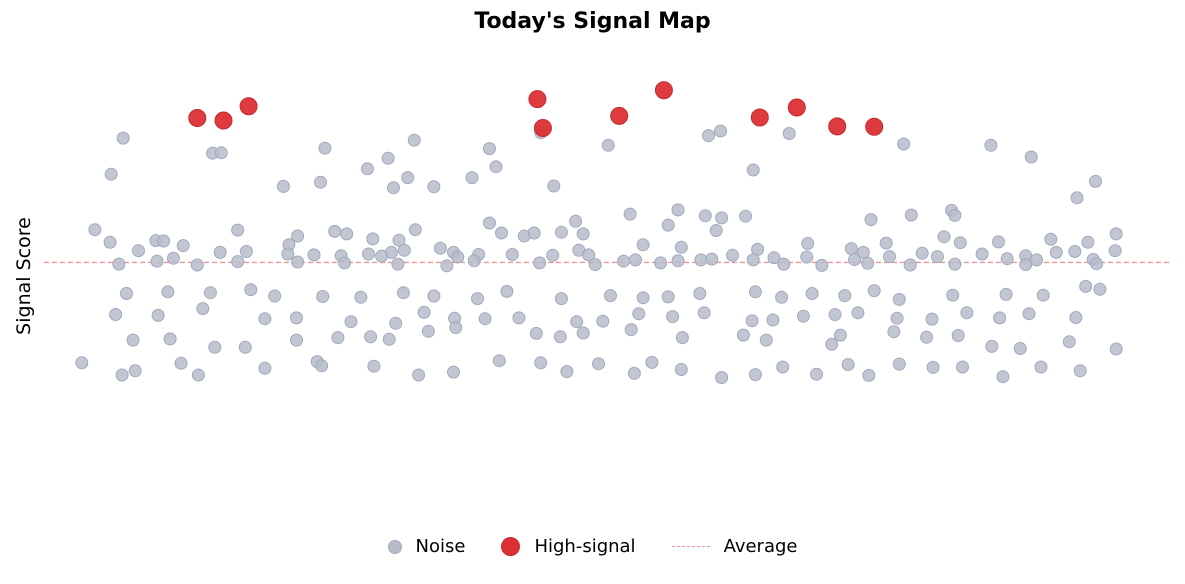  Describe the element at coordinates (511, 546) in the screenshot. I see `legend-high-signal-marker` at that location.